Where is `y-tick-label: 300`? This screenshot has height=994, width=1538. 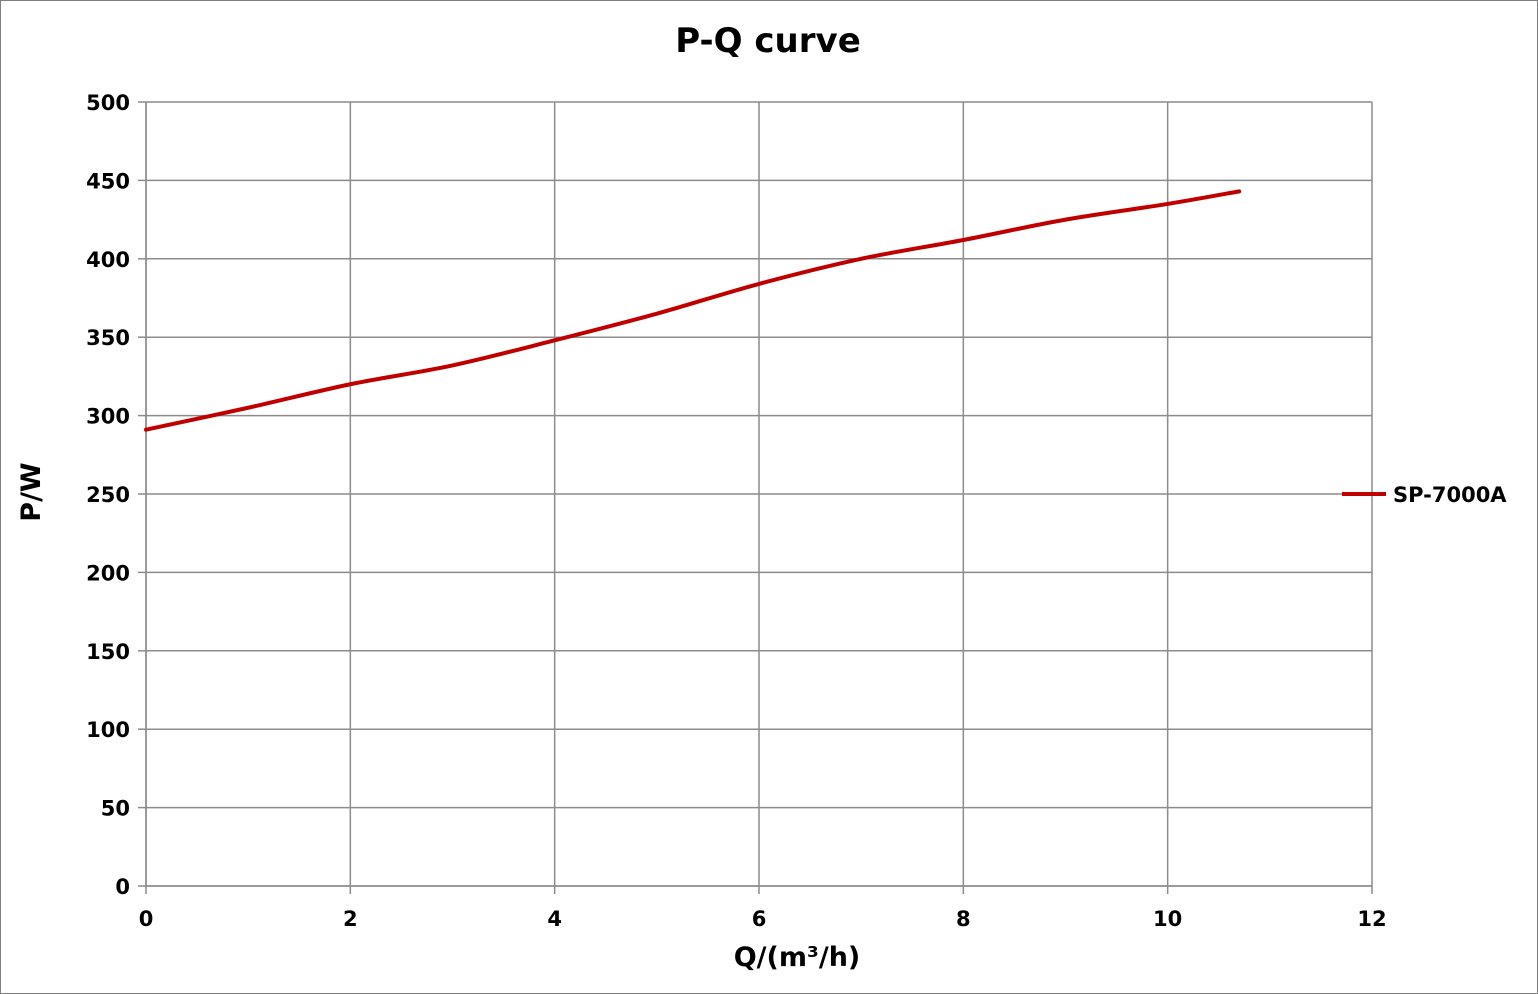 y-tick-label: 300 is located at coordinates (108, 417).